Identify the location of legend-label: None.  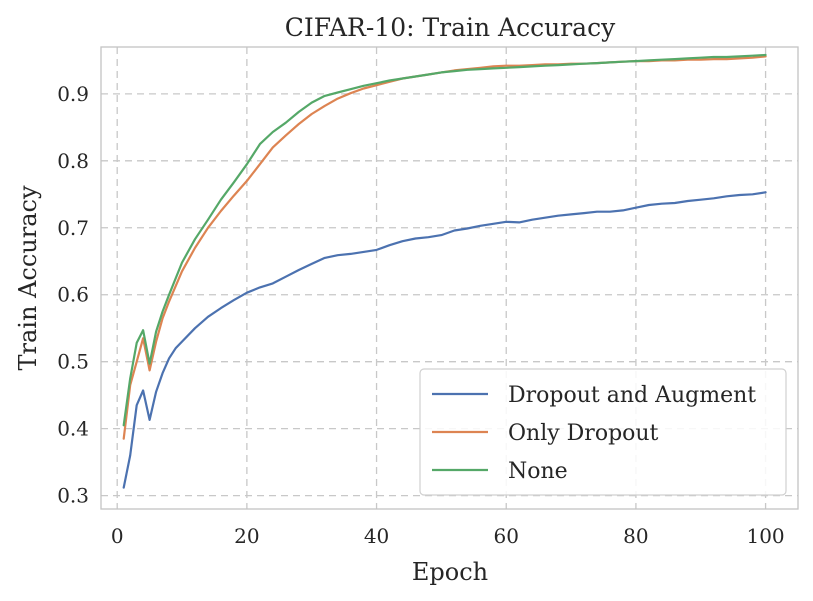
(538, 471).